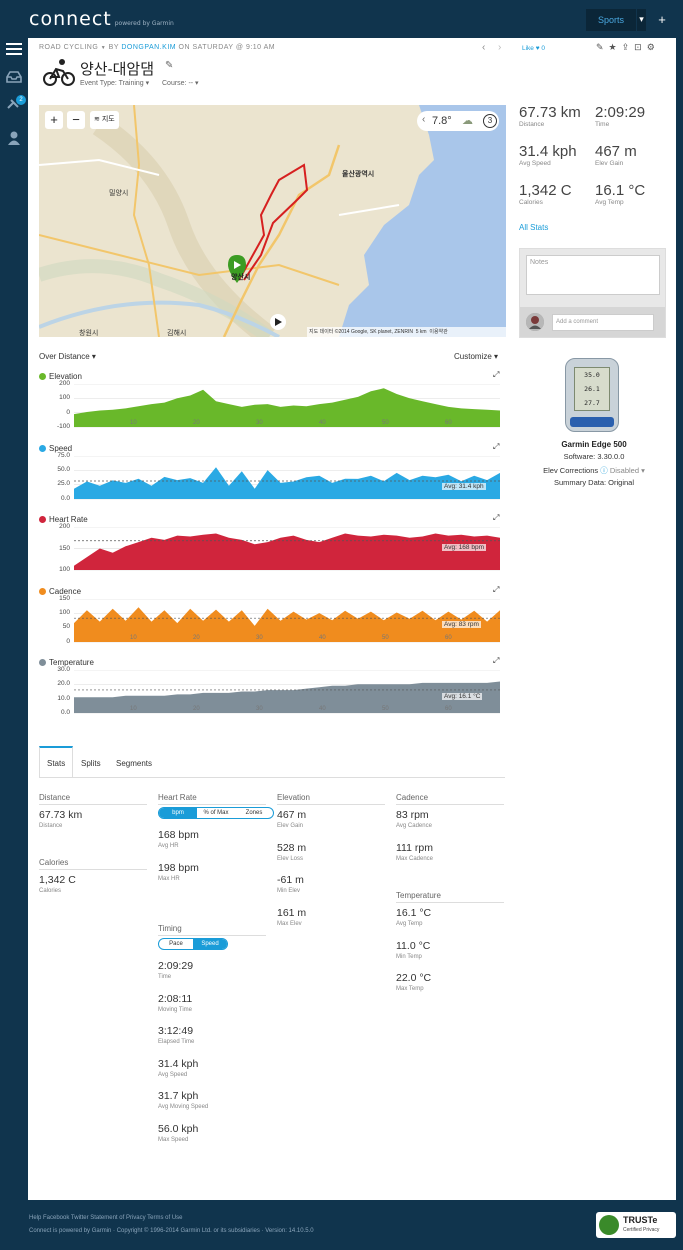  Describe the element at coordinates (63, 426) in the screenshot. I see `y-tick-label: -100` at that location.